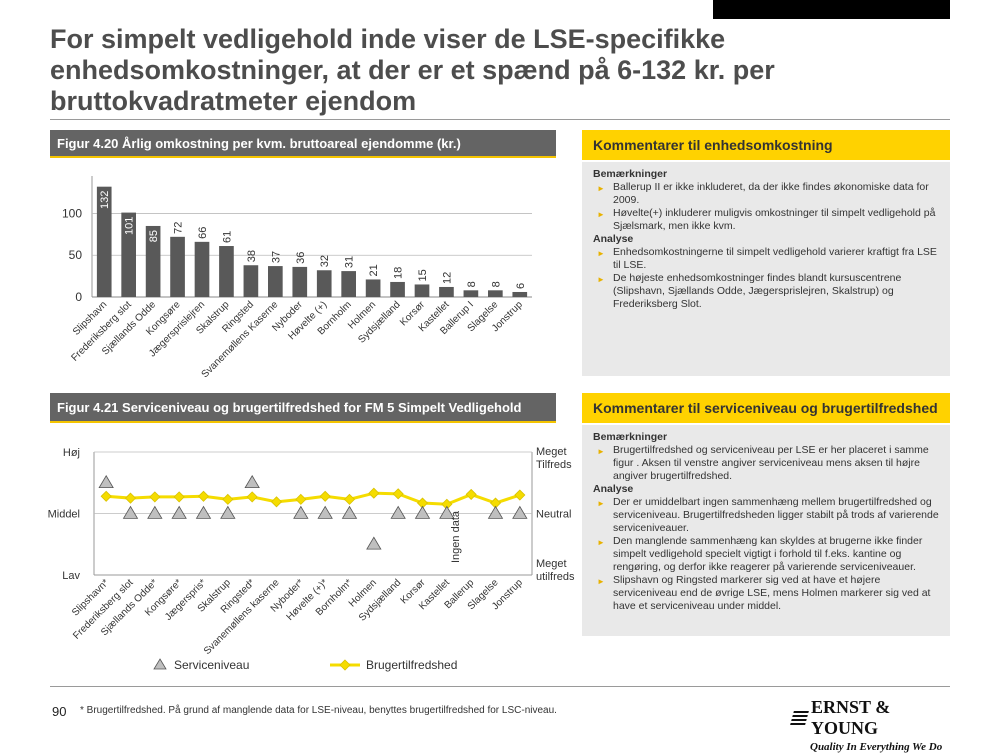 This screenshot has width=1000, height=753. Describe the element at coordinates (630, 437) in the screenshot. I see `comment2-sec1: Bemærkninger` at that location.